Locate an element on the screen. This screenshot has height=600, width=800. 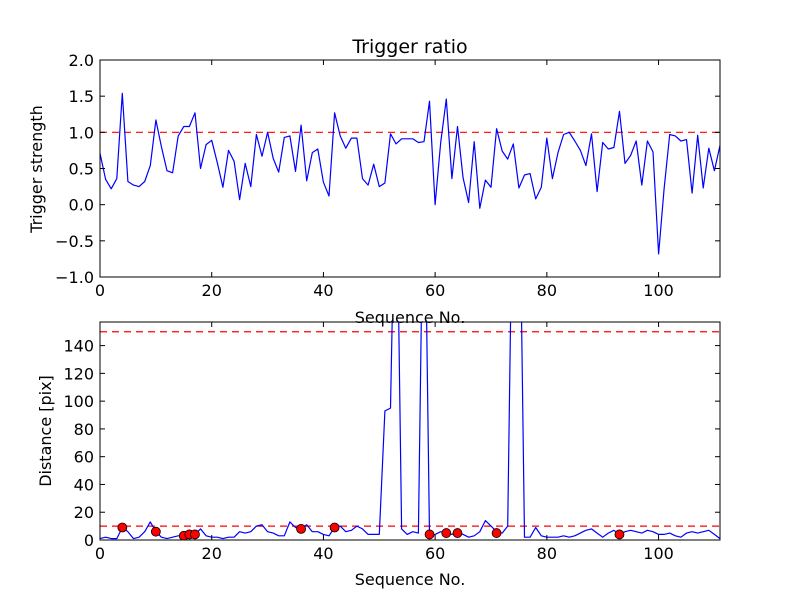
y-axis-label: Trigger strength is located at coordinates (36, 169).